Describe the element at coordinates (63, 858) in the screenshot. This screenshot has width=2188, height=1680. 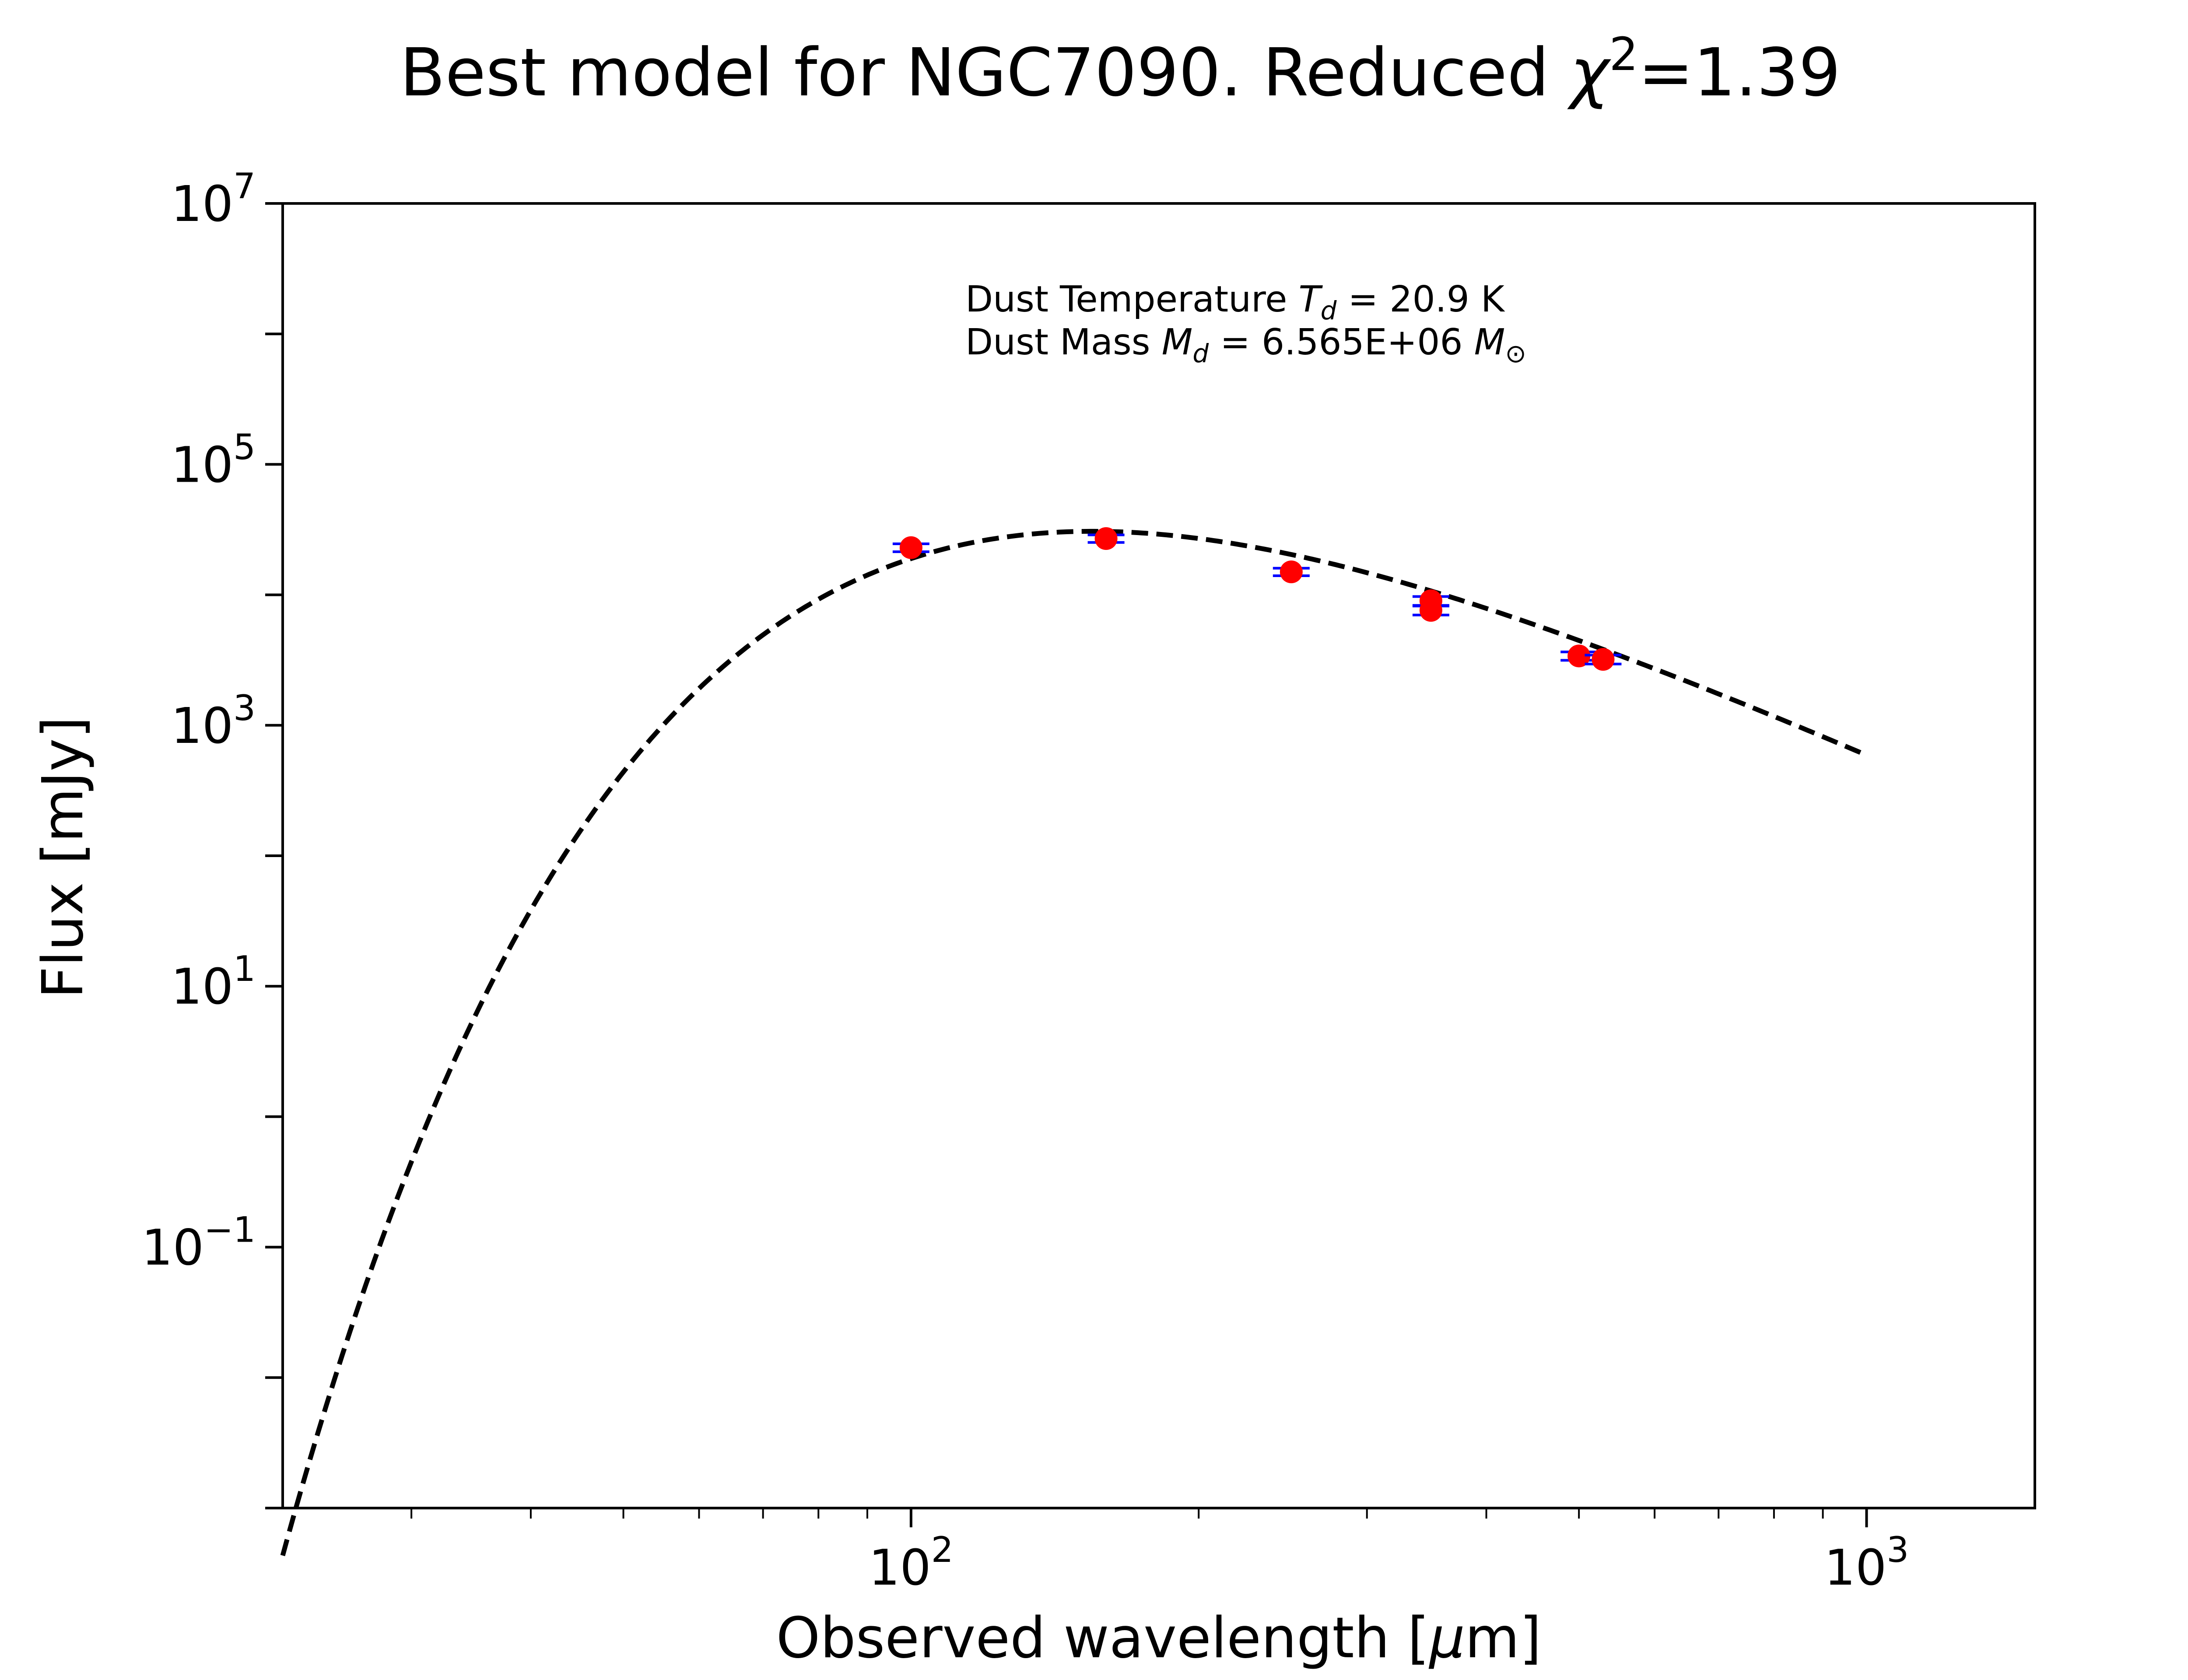
I see `y-axis-label: Flux [mJy]` at that location.